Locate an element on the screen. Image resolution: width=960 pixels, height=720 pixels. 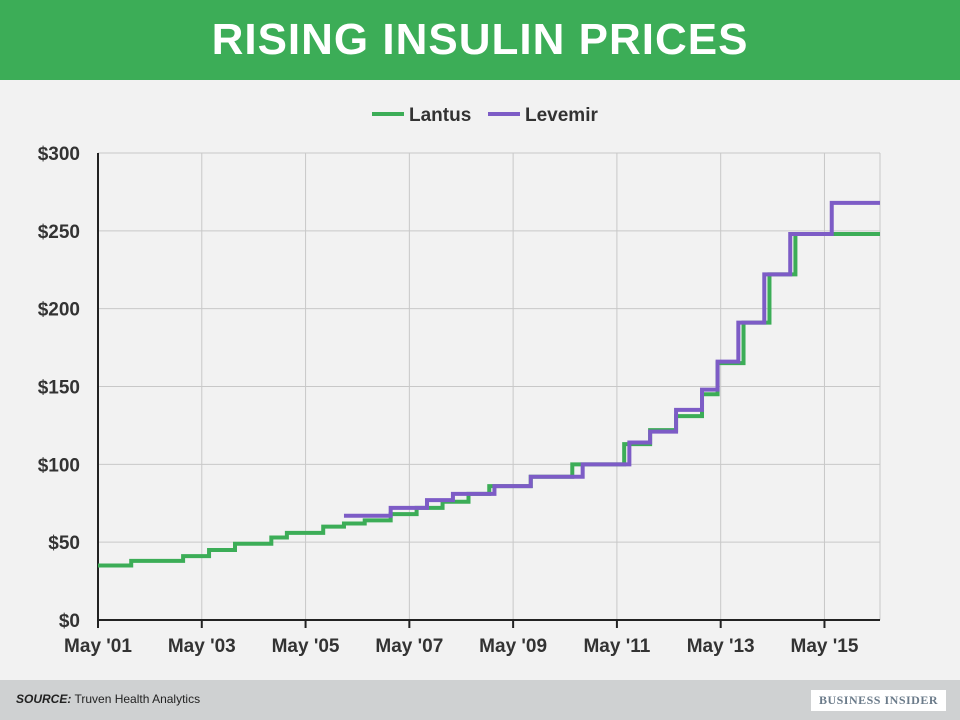
x-tick-label: May '07 is located at coordinates (409, 646).